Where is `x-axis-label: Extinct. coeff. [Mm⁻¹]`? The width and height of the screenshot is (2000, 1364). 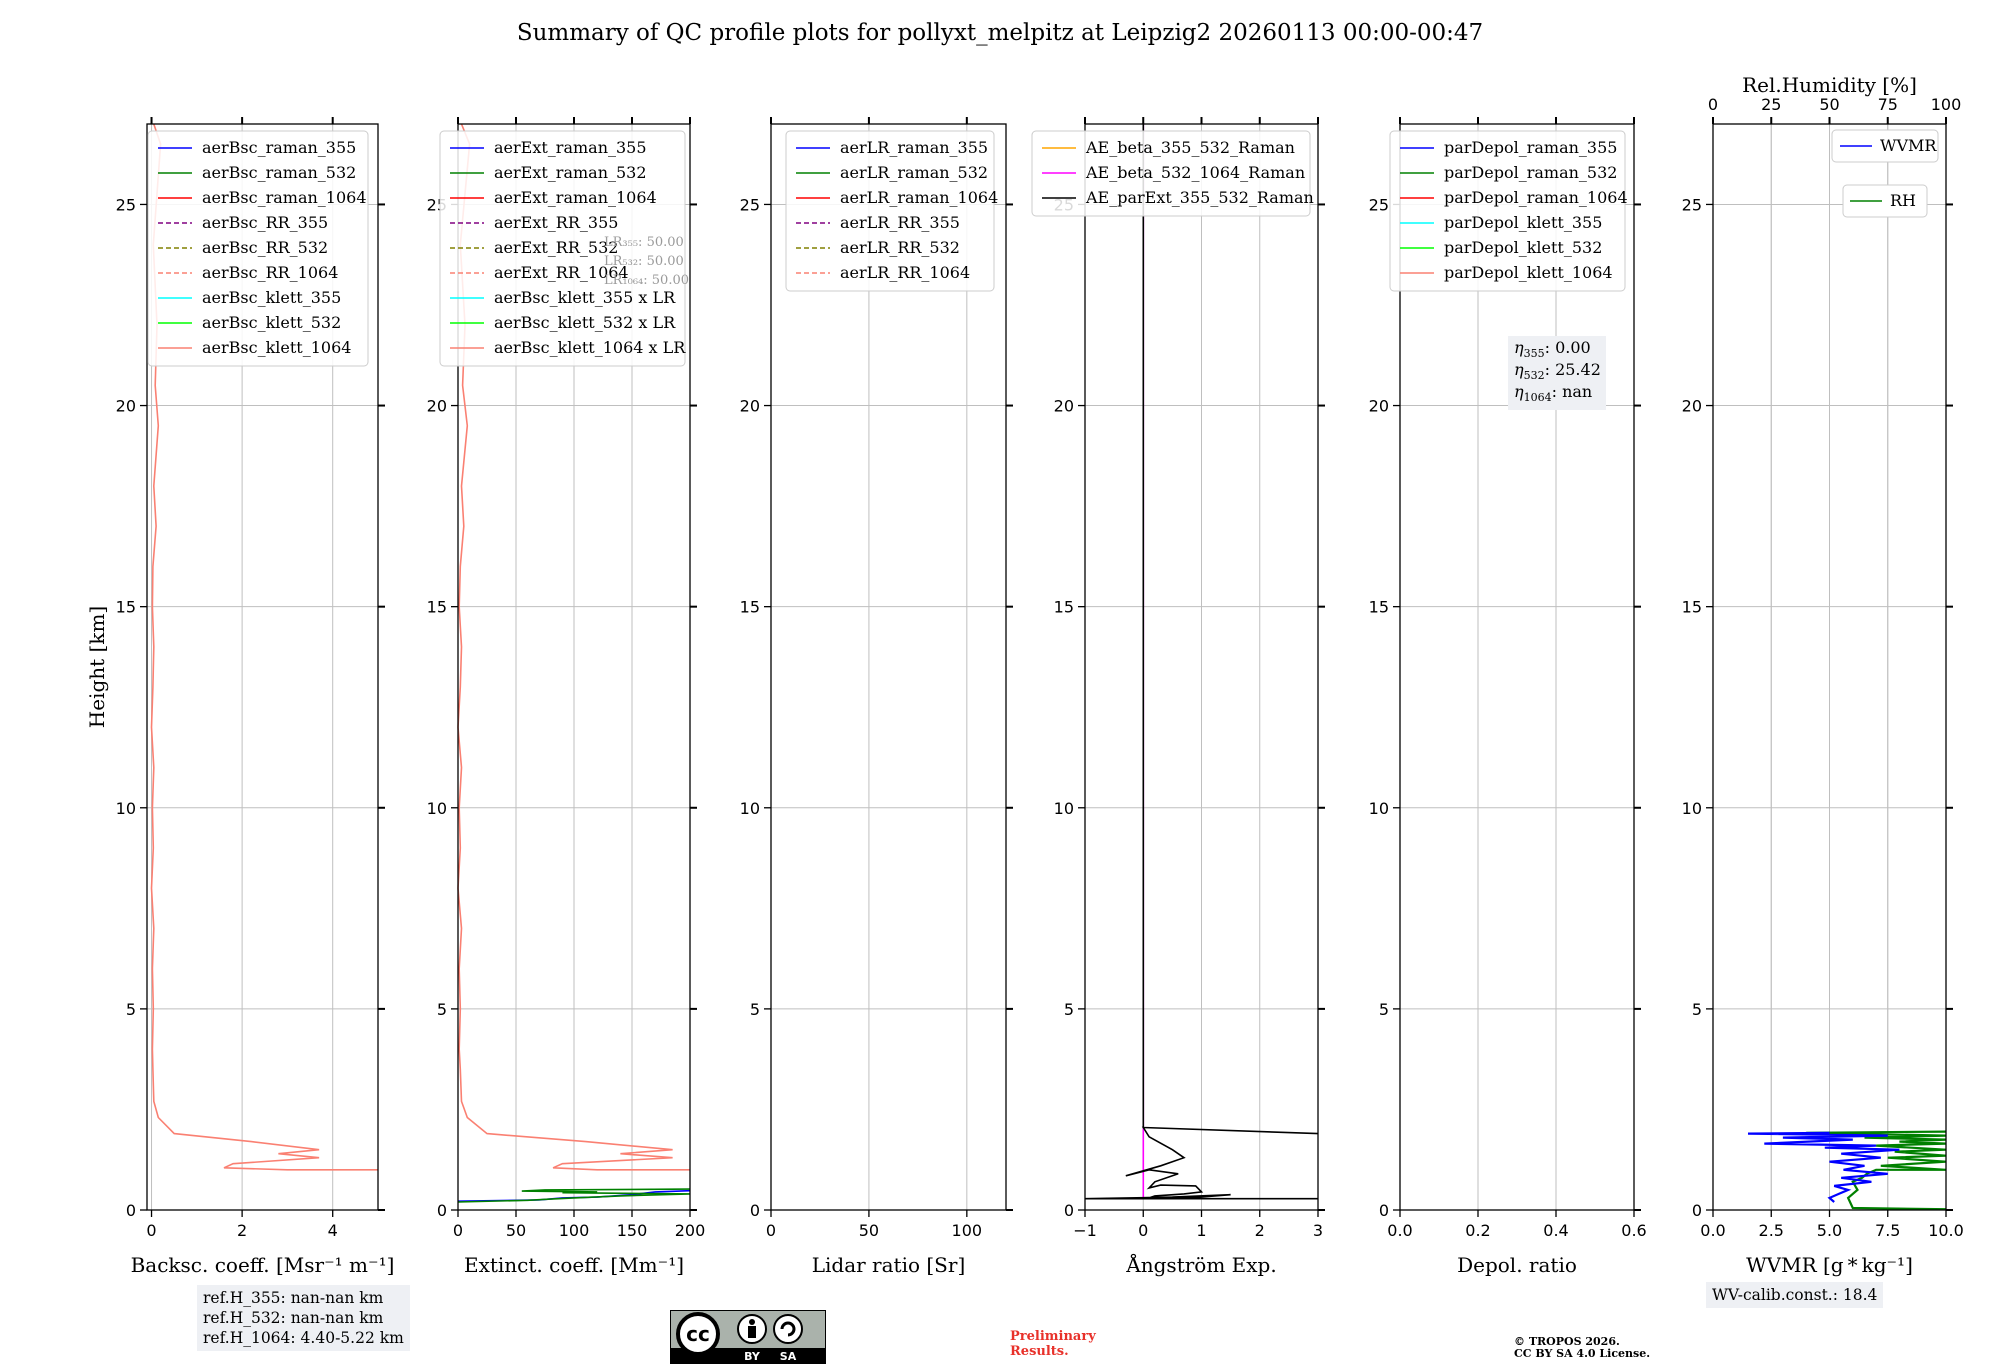
x-axis-label: Extinct. coeff. [Mm⁻¹] is located at coordinates (574, 1265).